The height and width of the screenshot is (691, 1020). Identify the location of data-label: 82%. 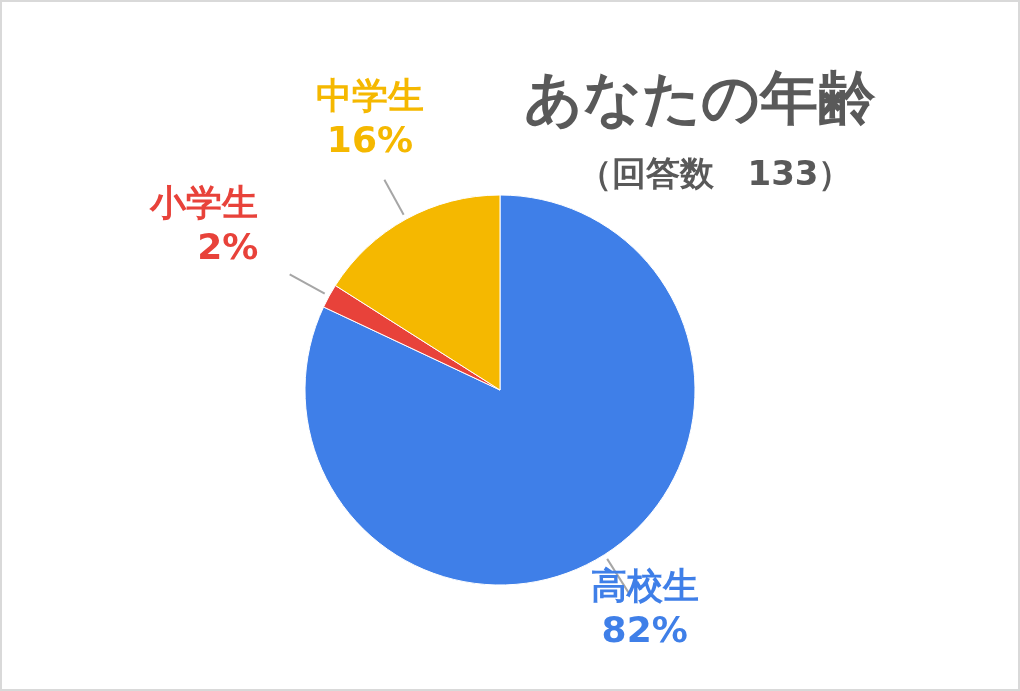
(644, 629).